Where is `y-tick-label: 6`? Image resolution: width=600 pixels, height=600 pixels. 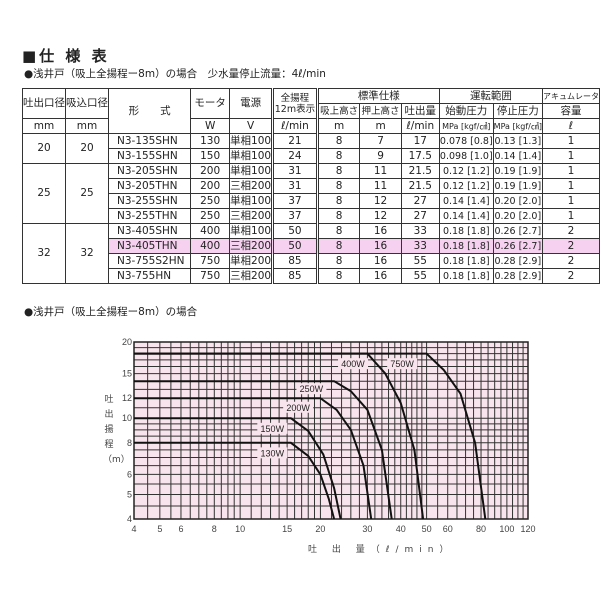
y-tick-label: 6 is located at coordinates (129, 474).